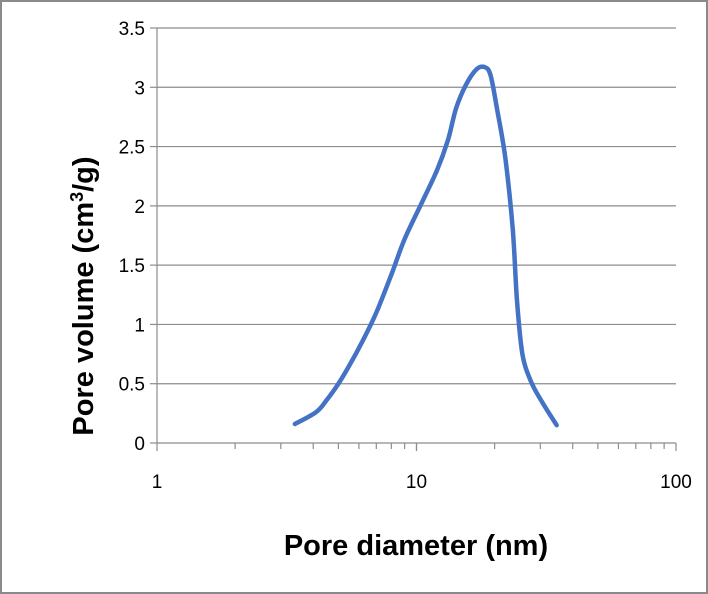 Image resolution: width=708 pixels, height=594 pixels. Describe the element at coordinates (676, 482) in the screenshot. I see `x-tick-label: 100` at that location.